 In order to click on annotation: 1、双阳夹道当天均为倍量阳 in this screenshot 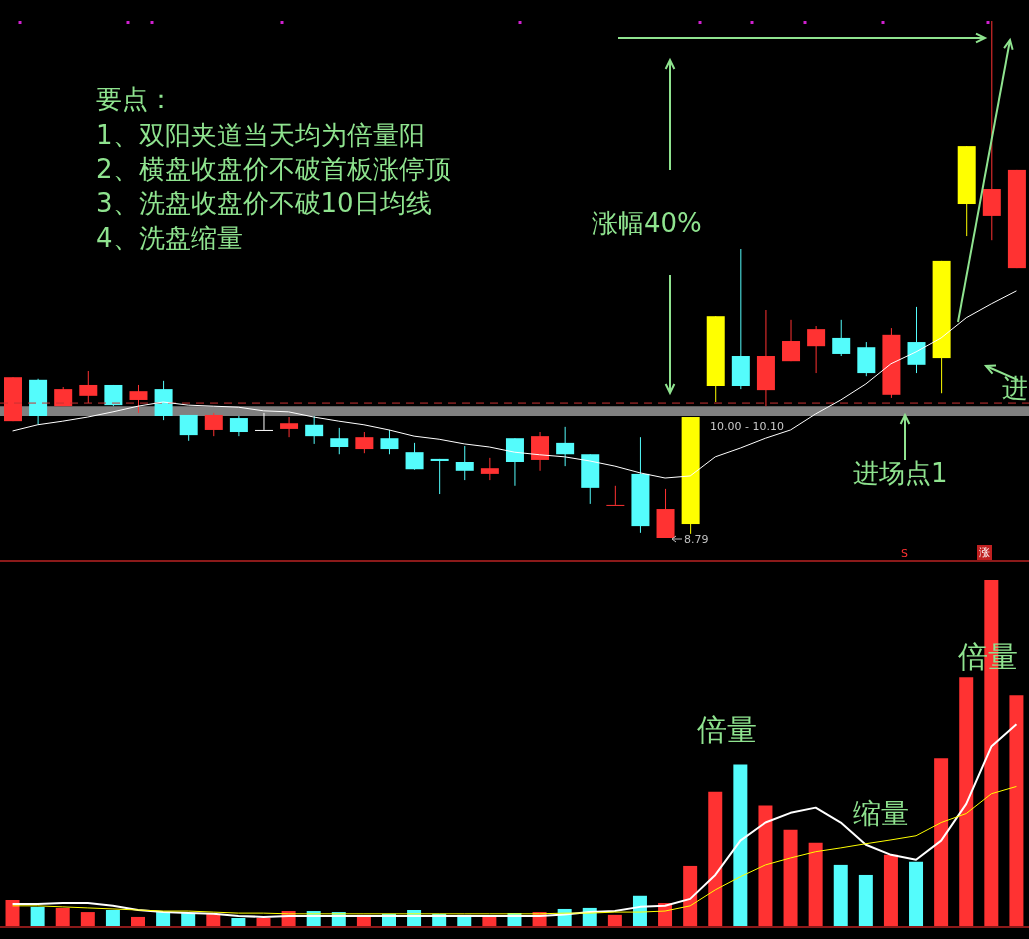, I will do `click(260, 135)`.